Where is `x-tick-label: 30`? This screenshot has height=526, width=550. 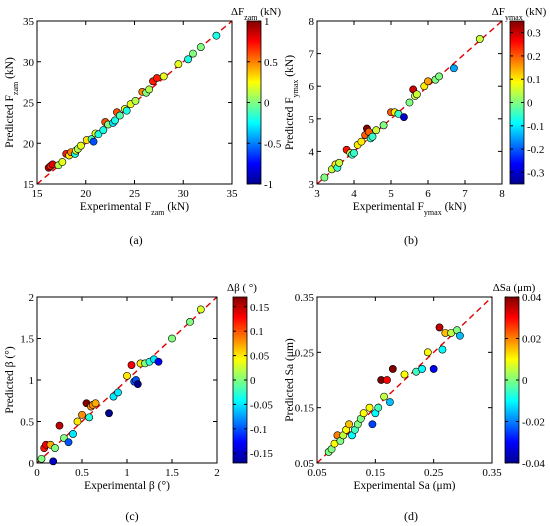 x-tick-label: 30 is located at coordinates (184, 194).